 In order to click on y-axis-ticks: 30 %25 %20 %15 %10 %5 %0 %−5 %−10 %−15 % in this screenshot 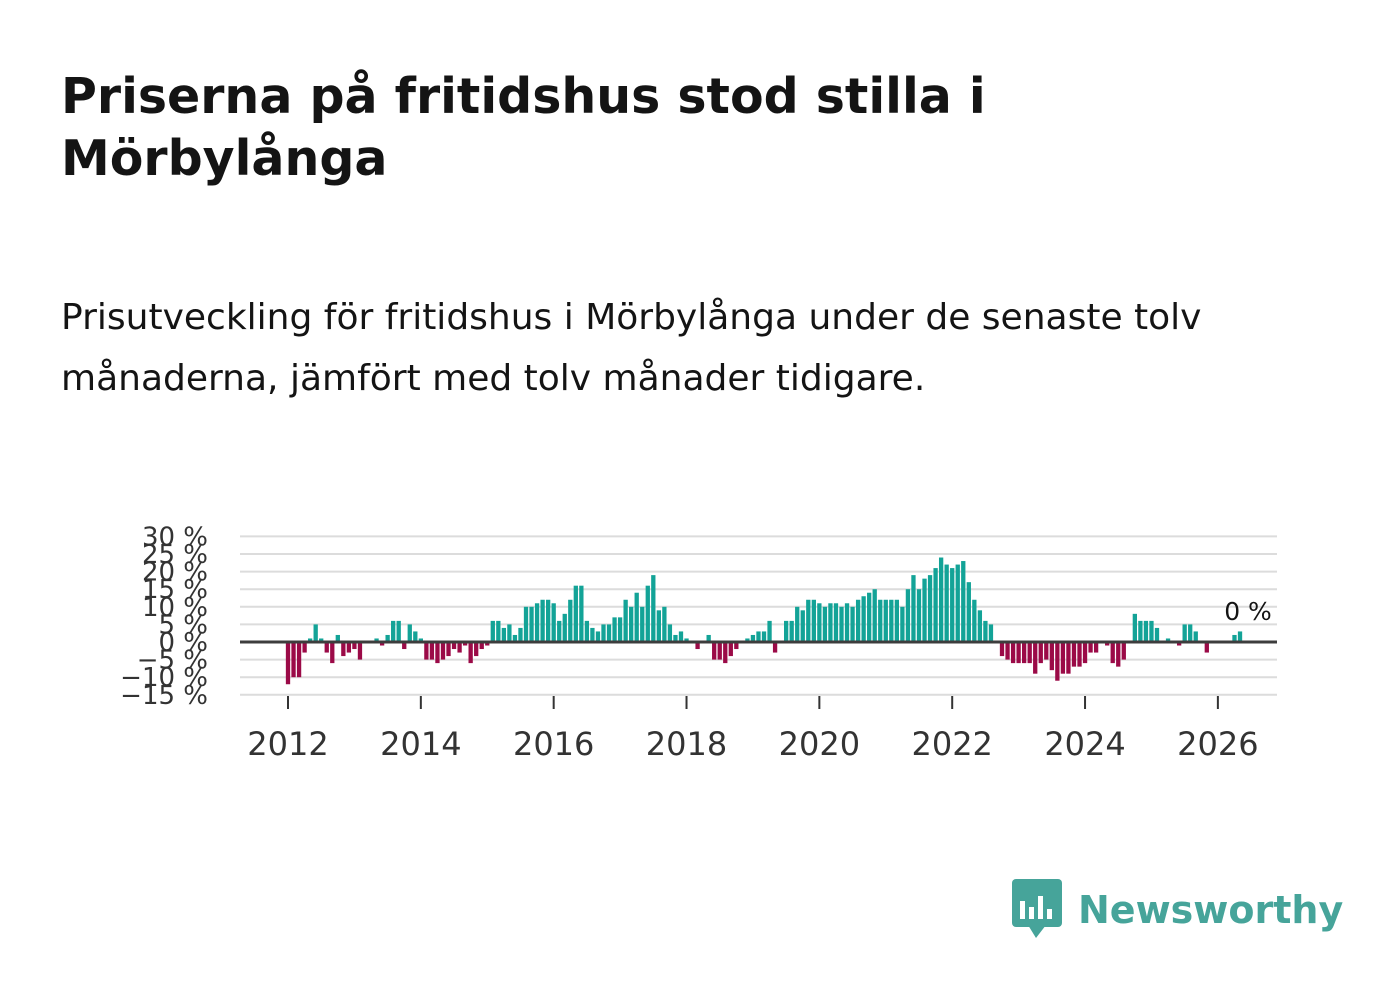, I will do `click(164, 616)`.